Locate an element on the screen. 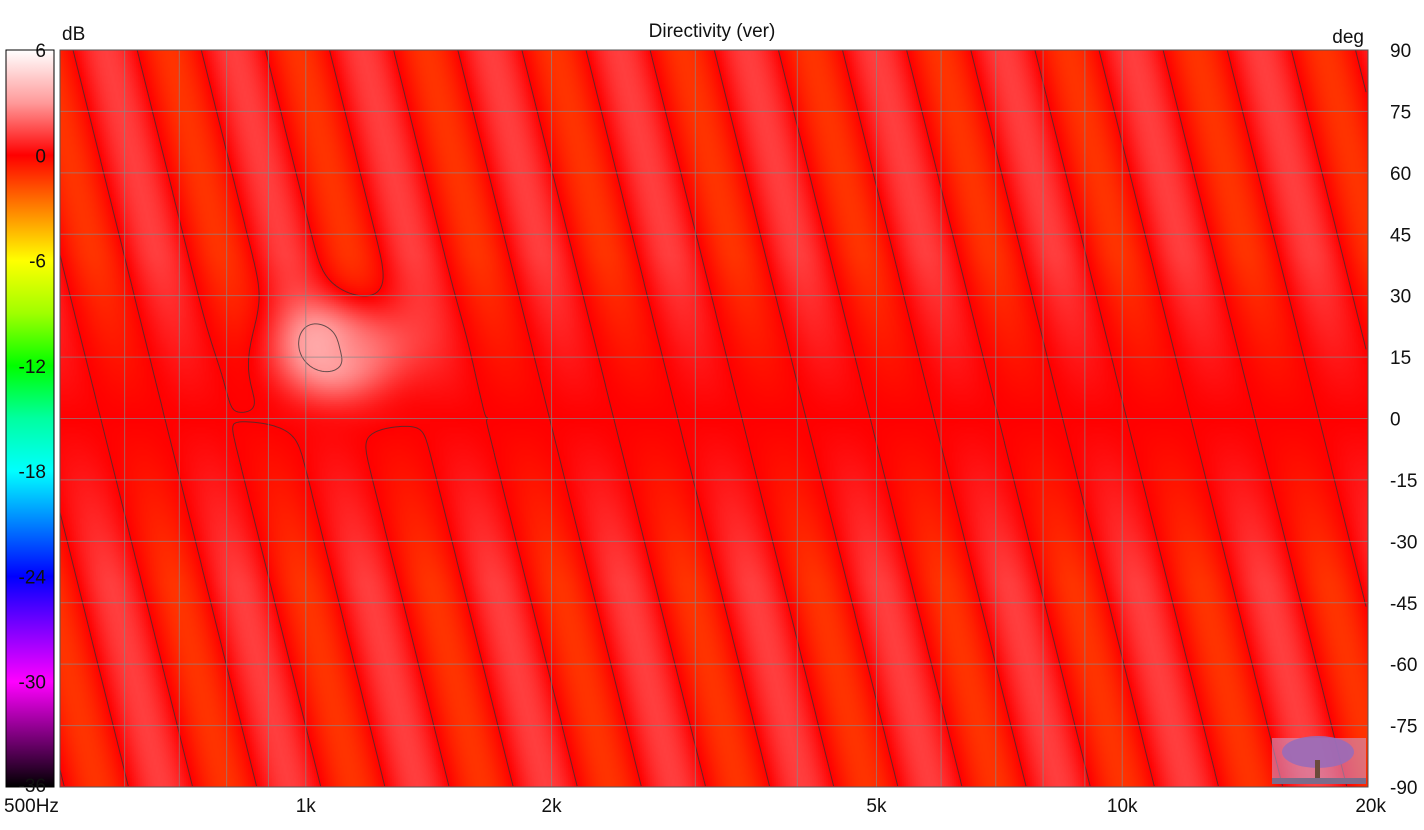 The width and height of the screenshot is (1424, 830). x-tick-label: 1k is located at coordinates (306, 806).